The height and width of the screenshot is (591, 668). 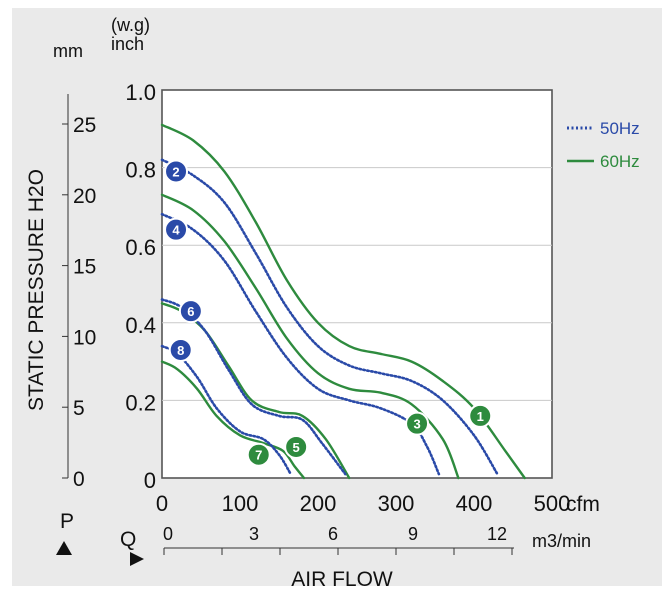 What do you see at coordinates (127, 44) in the screenshot?
I see `inch-unit-label: inch` at bounding box center [127, 44].